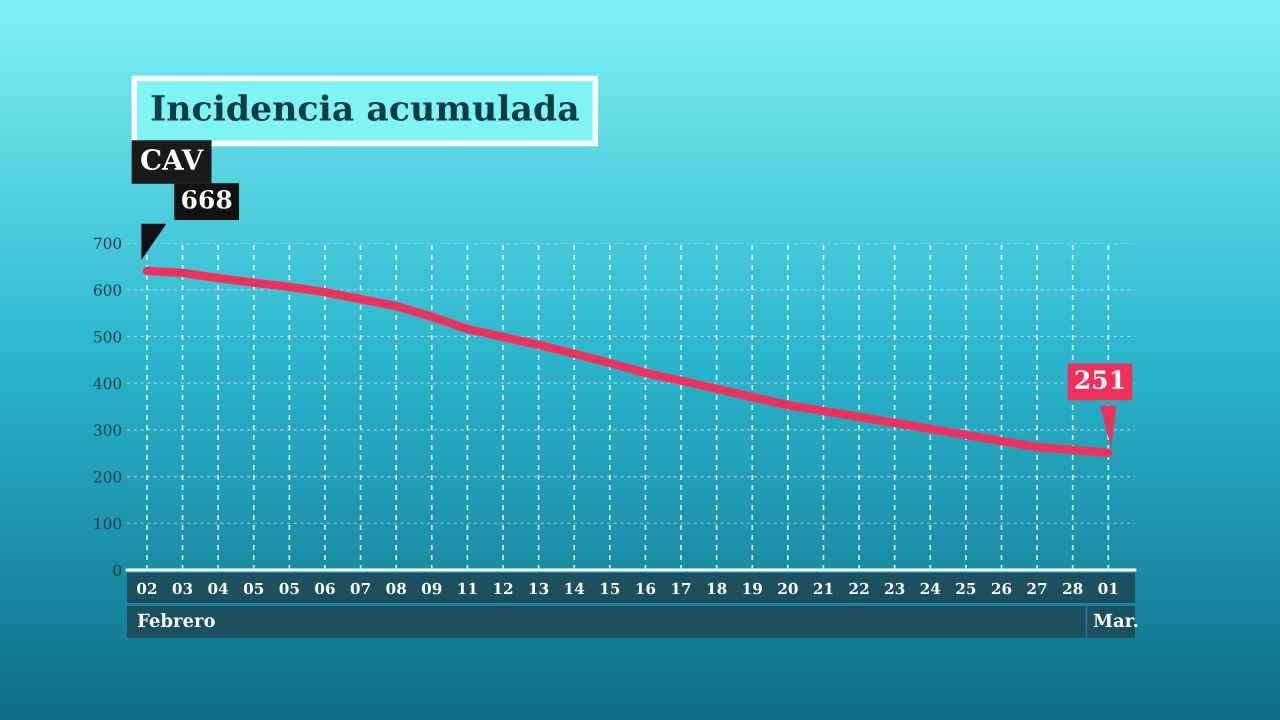 This screenshot has height=720, width=1280. I want to click on x-tick-label: 04, so click(218, 588).